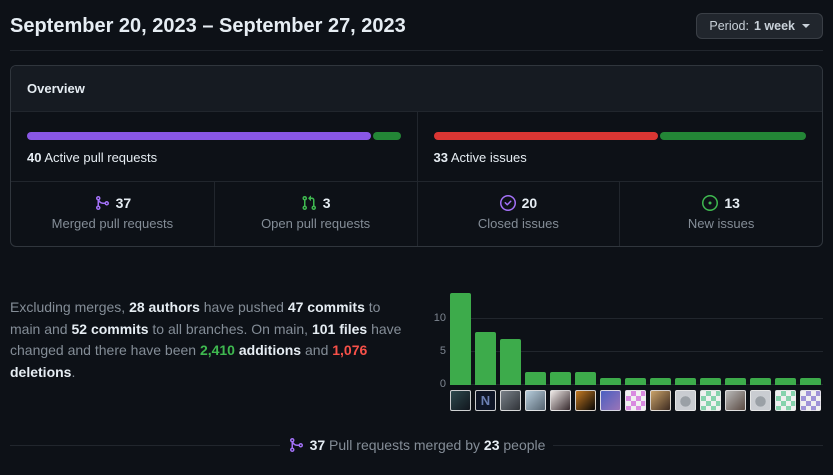 This screenshot has height=475, width=833. Describe the element at coordinates (733, 136) in the screenshot. I see `new-segment` at that location.